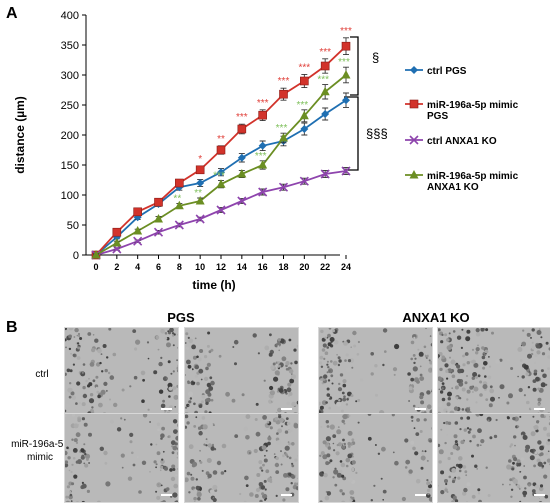 Image resolution: width=550 pixels, height=504 pixels. I want to click on micrograph-pgs-mimic-24h, so click(241, 458).